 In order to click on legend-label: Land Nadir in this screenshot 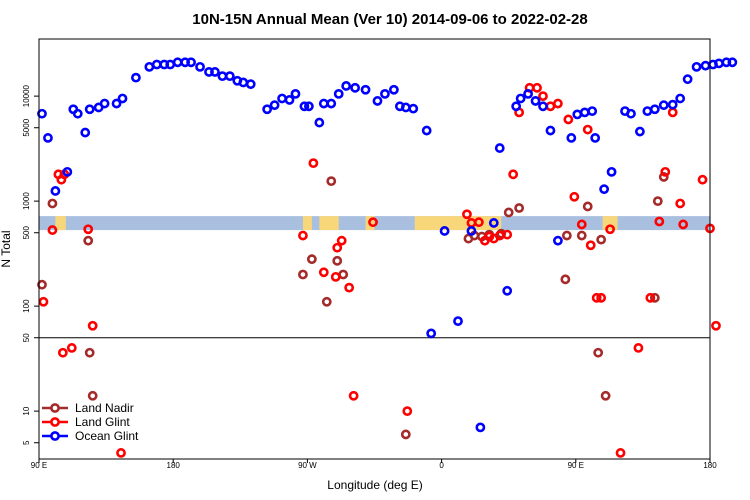, I will do `click(104, 408)`.